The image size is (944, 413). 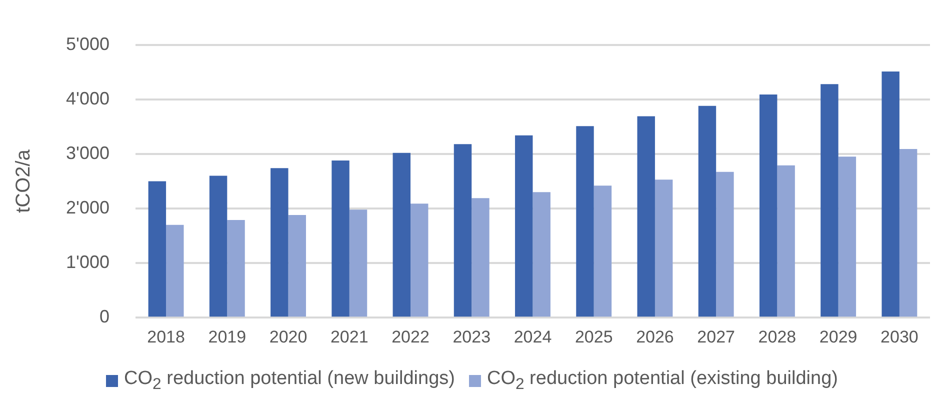 What do you see at coordinates (471, 336) in the screenshot?
I see `x-tick-label: 2023` at bounding box center [471, 336].